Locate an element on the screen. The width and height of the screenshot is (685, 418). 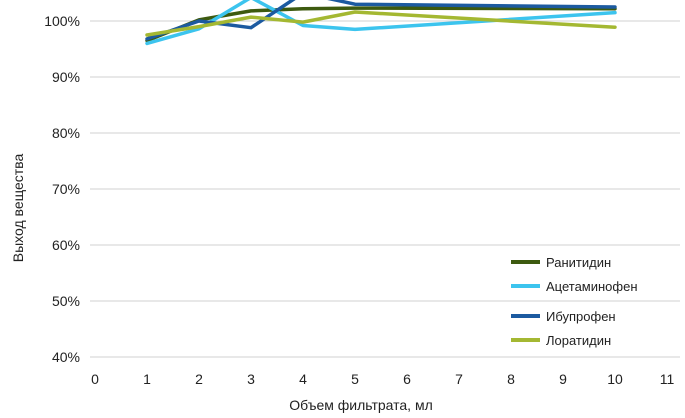
series-lines is located at coordinates (381, 23).